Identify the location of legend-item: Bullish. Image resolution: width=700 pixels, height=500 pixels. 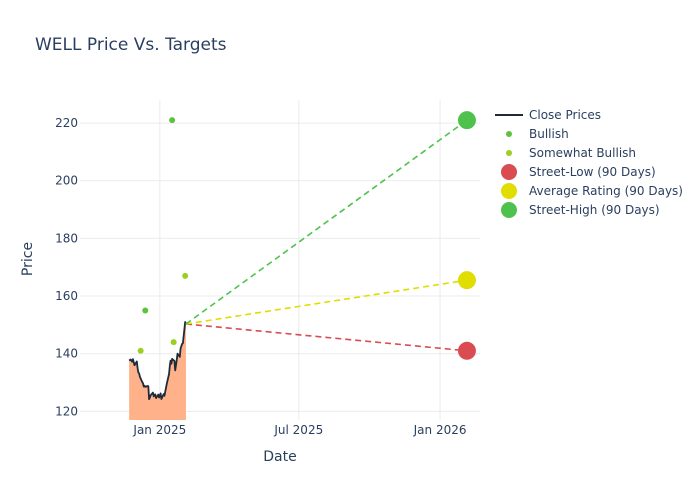
(537, 134).